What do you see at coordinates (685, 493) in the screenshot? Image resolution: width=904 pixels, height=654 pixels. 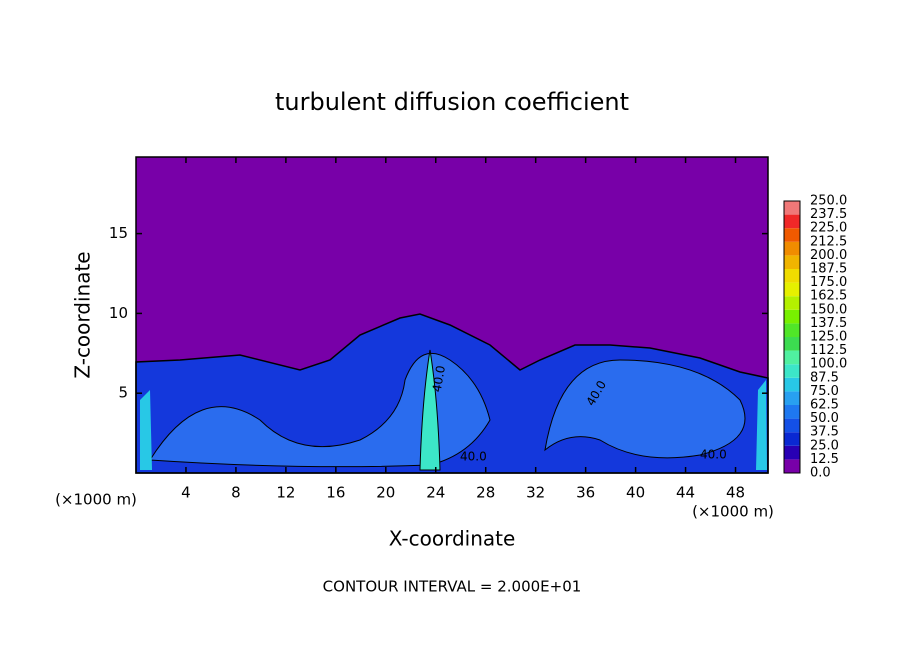 I see `x-tick-label: 44` at bounding box center [685, 493].